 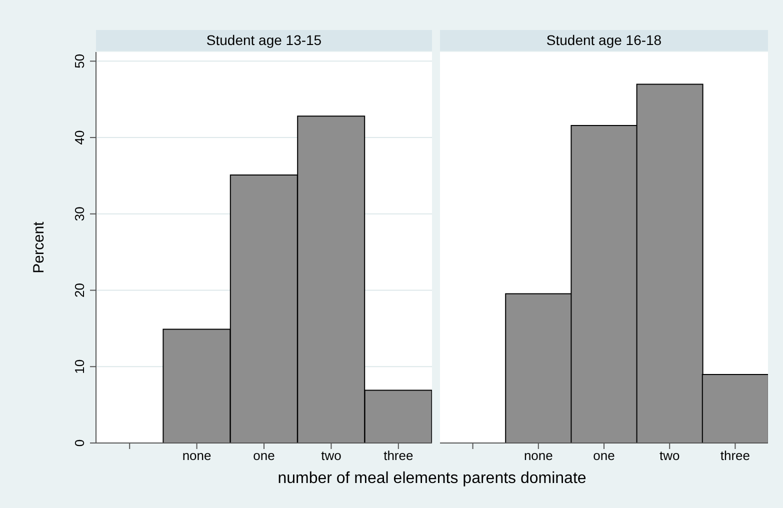 What do you see at coordinates (264, 40) in the screenshot?
I see `chart-title: Student age 13-15` at bounding box center [264, 40].